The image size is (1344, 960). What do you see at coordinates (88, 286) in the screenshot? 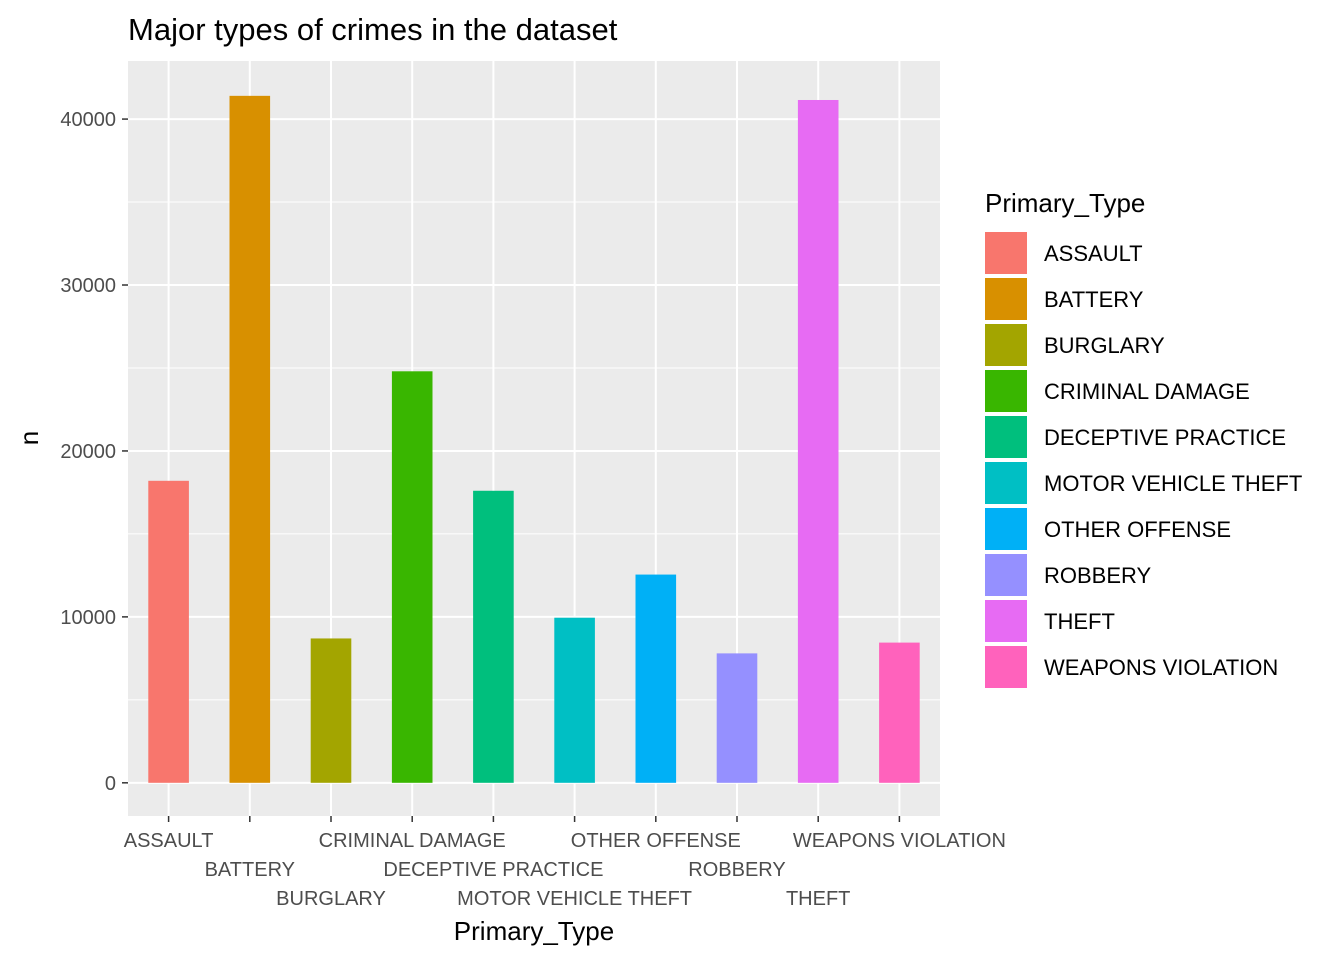
I see `y-tick-label: 30000` at bounding box center [88, 286].